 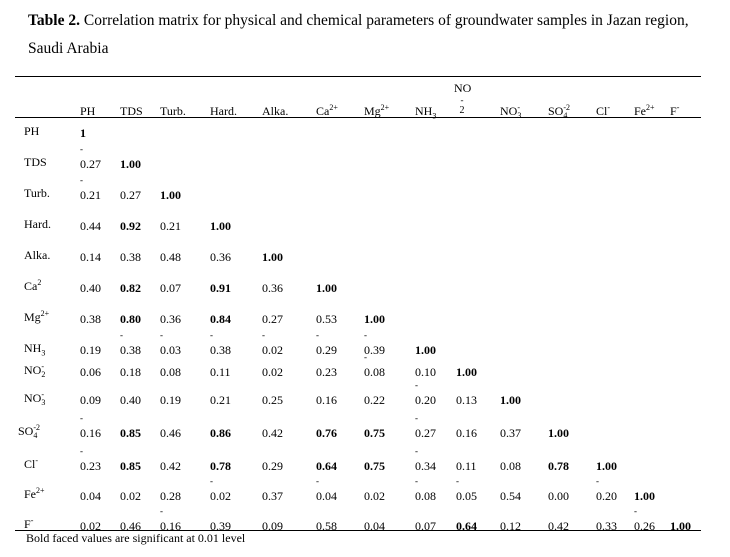 I want to click on matrix-cell: 0.48, so click(x=170, y=257).